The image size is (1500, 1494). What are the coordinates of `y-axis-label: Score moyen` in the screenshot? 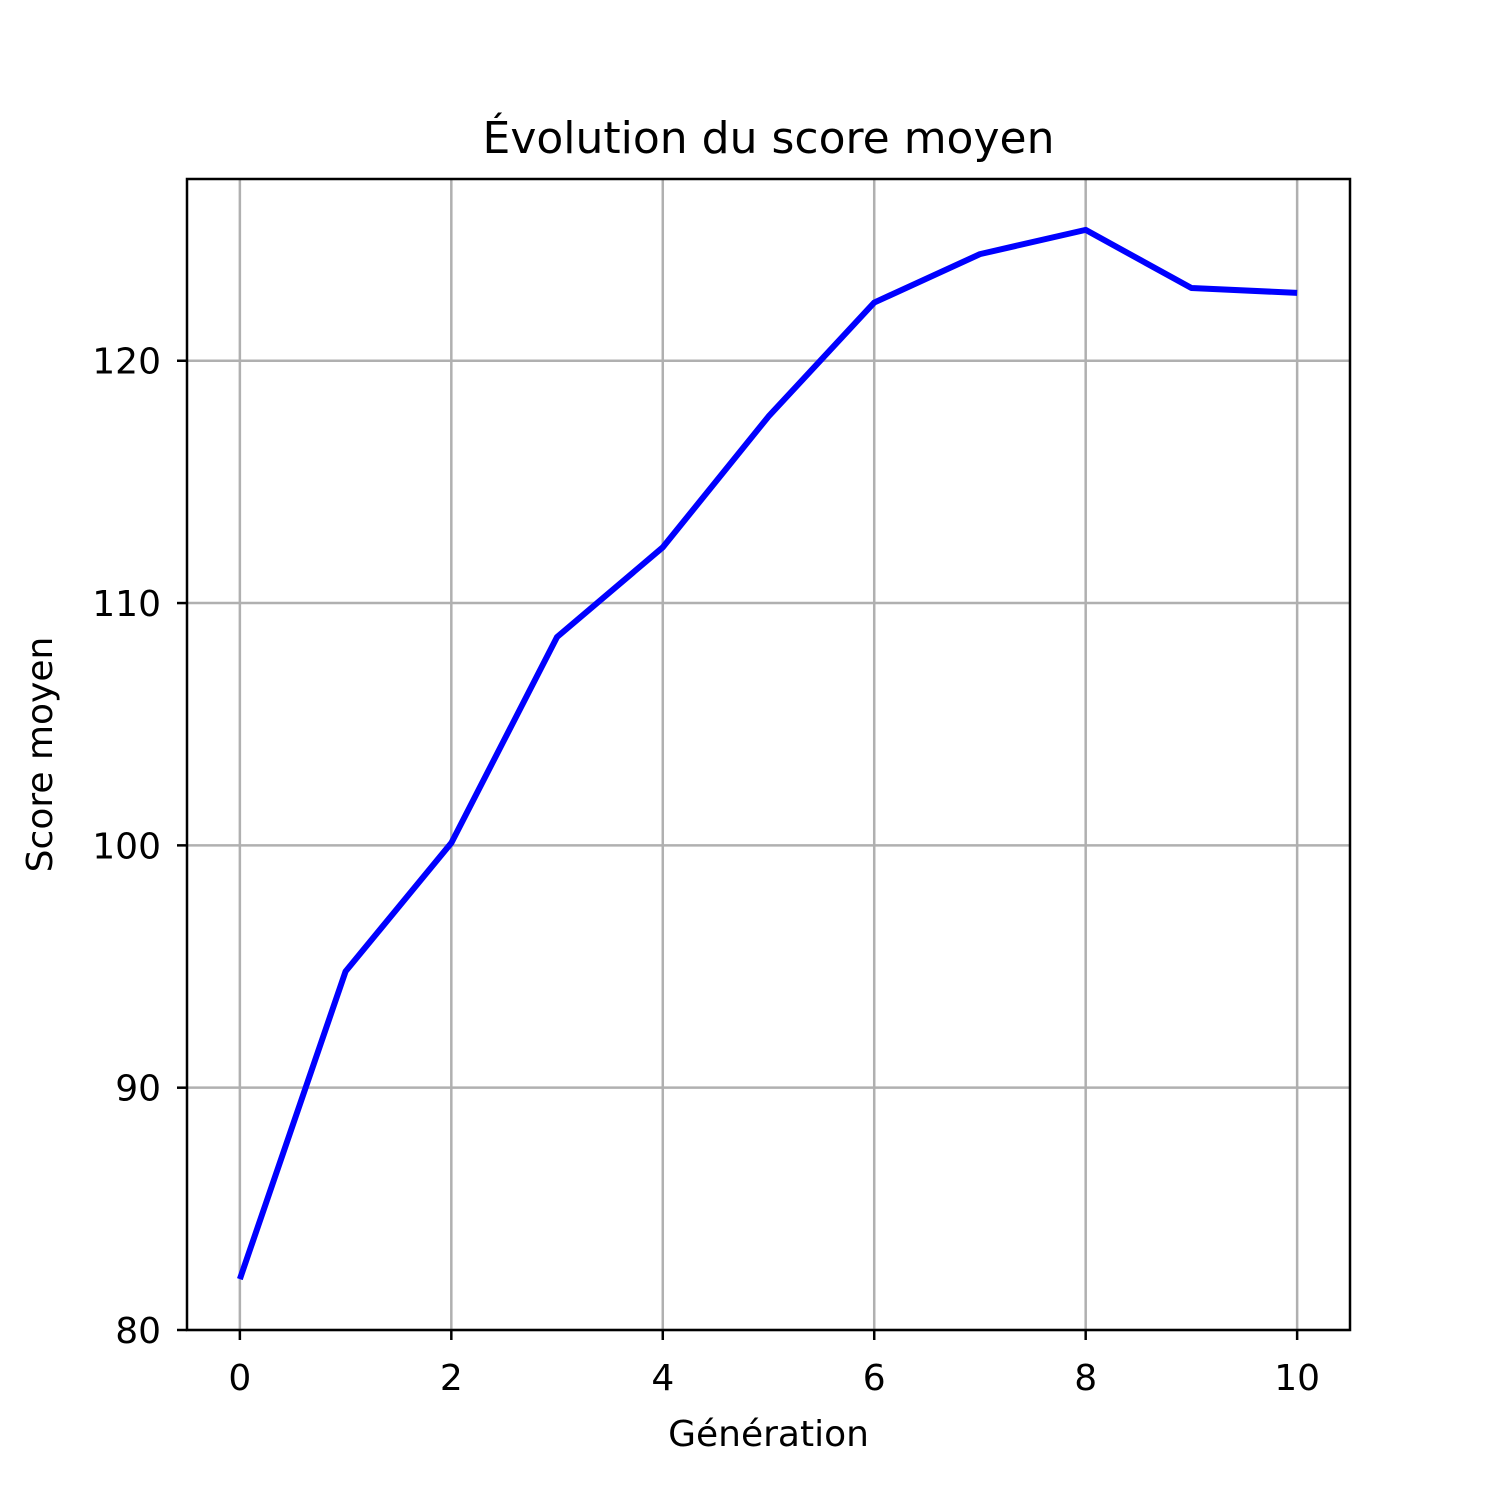 It's located at (40, 755).